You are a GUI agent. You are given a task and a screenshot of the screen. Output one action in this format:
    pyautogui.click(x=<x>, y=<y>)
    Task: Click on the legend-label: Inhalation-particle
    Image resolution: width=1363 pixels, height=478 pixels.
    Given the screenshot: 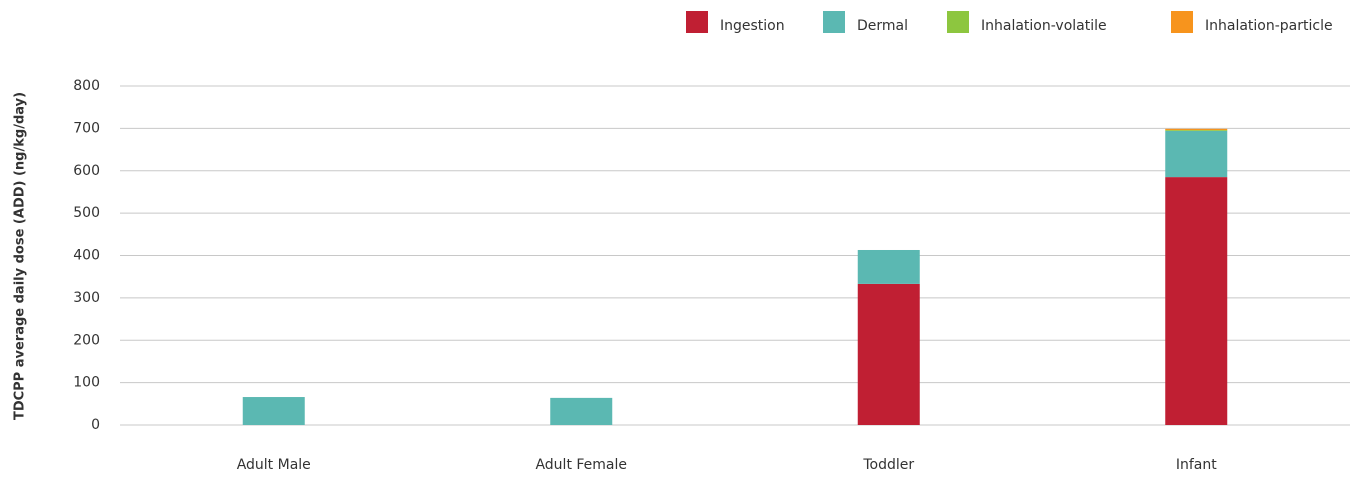 What is the action you would take?
    pyautogui.click(x=1269, y=26)
    